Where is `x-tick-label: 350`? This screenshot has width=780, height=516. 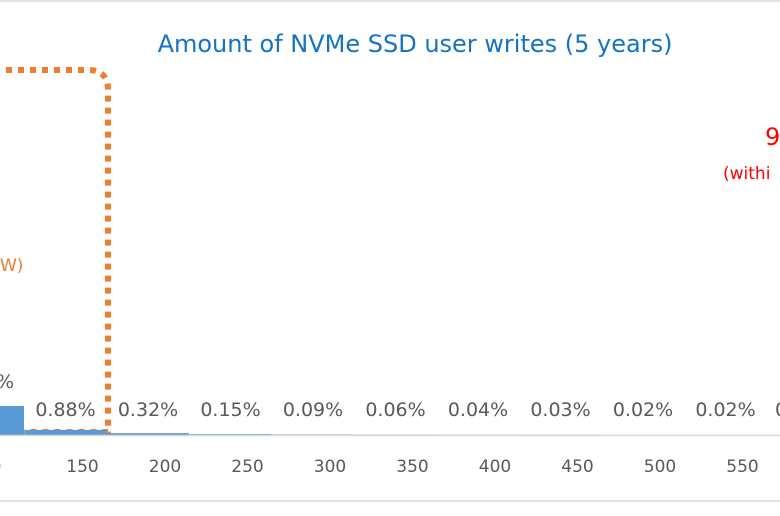
x-tick-label: 350 is located at coordinates (412, 467).